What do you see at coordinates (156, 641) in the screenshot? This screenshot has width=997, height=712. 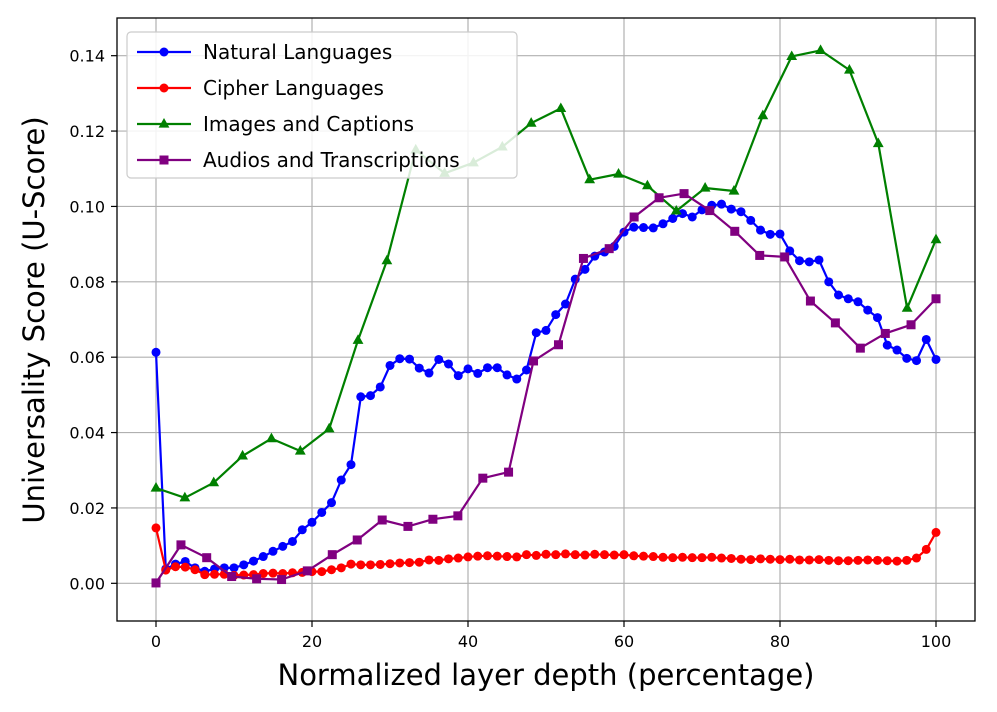 I see `x-tick-label: 0` at bounding box center [156, 641].